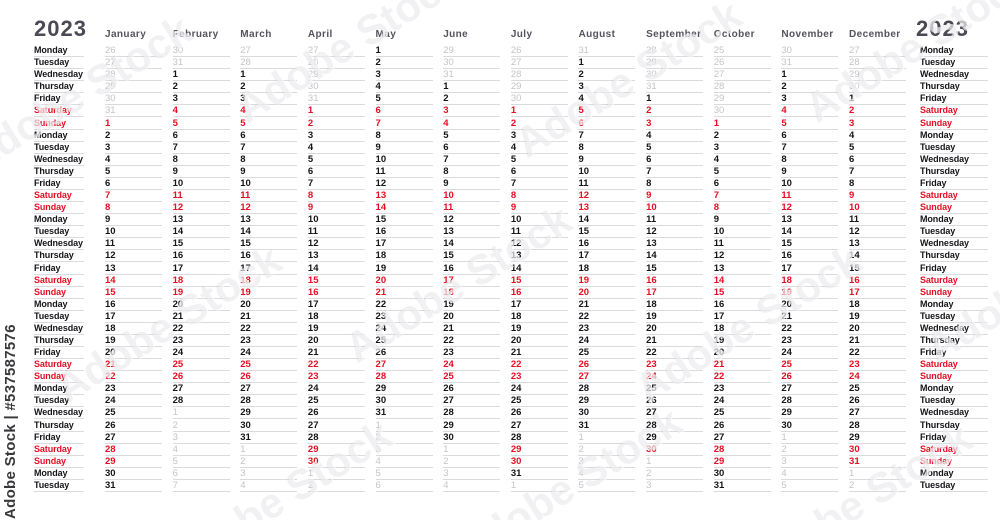 Image resolution: width=1000 pixels, height=520 pixels. I want to click on adobe-stock-id-watermark: Adobe Stock | #537587576, so click(10, 421).